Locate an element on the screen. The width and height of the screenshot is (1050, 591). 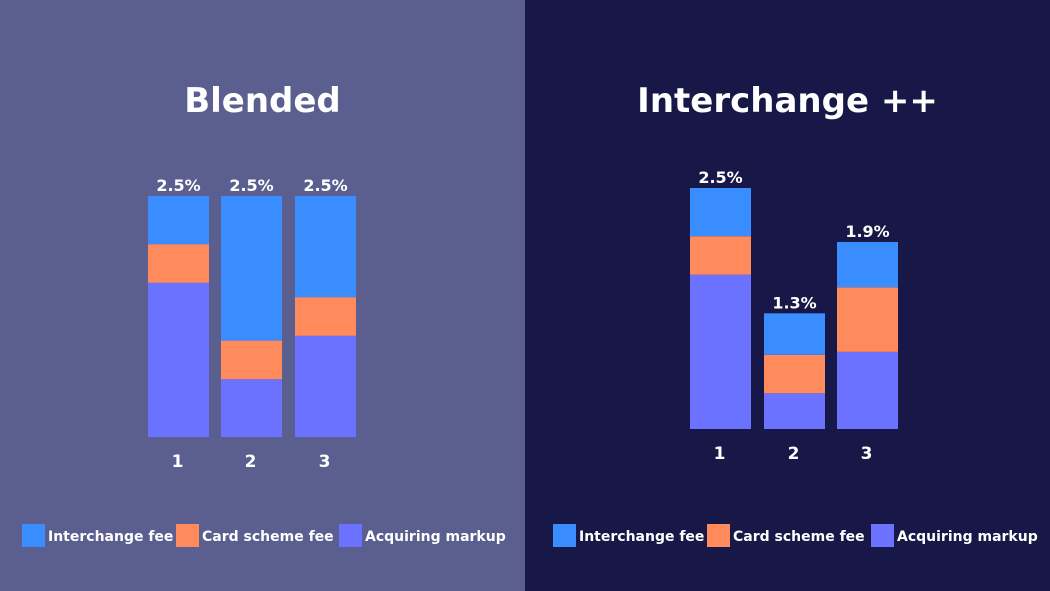
total-label-2: 1.3% is located at coordinates (794, 302).